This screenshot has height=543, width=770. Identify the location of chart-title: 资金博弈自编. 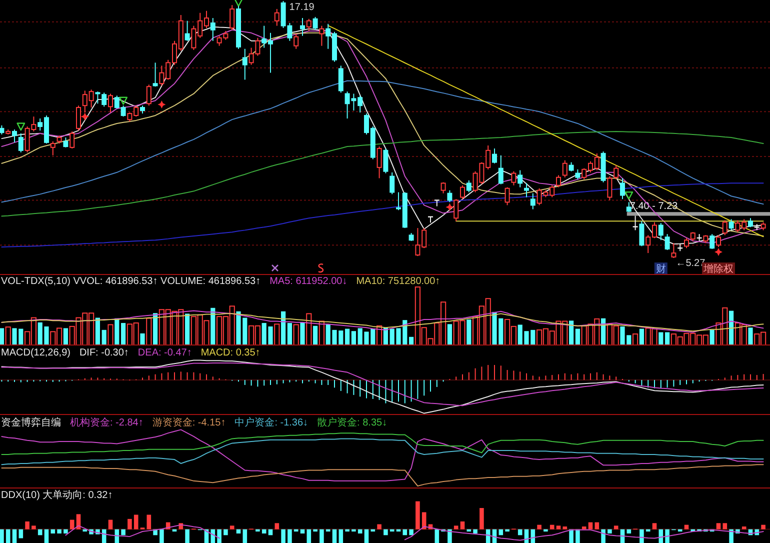
(31, 422).